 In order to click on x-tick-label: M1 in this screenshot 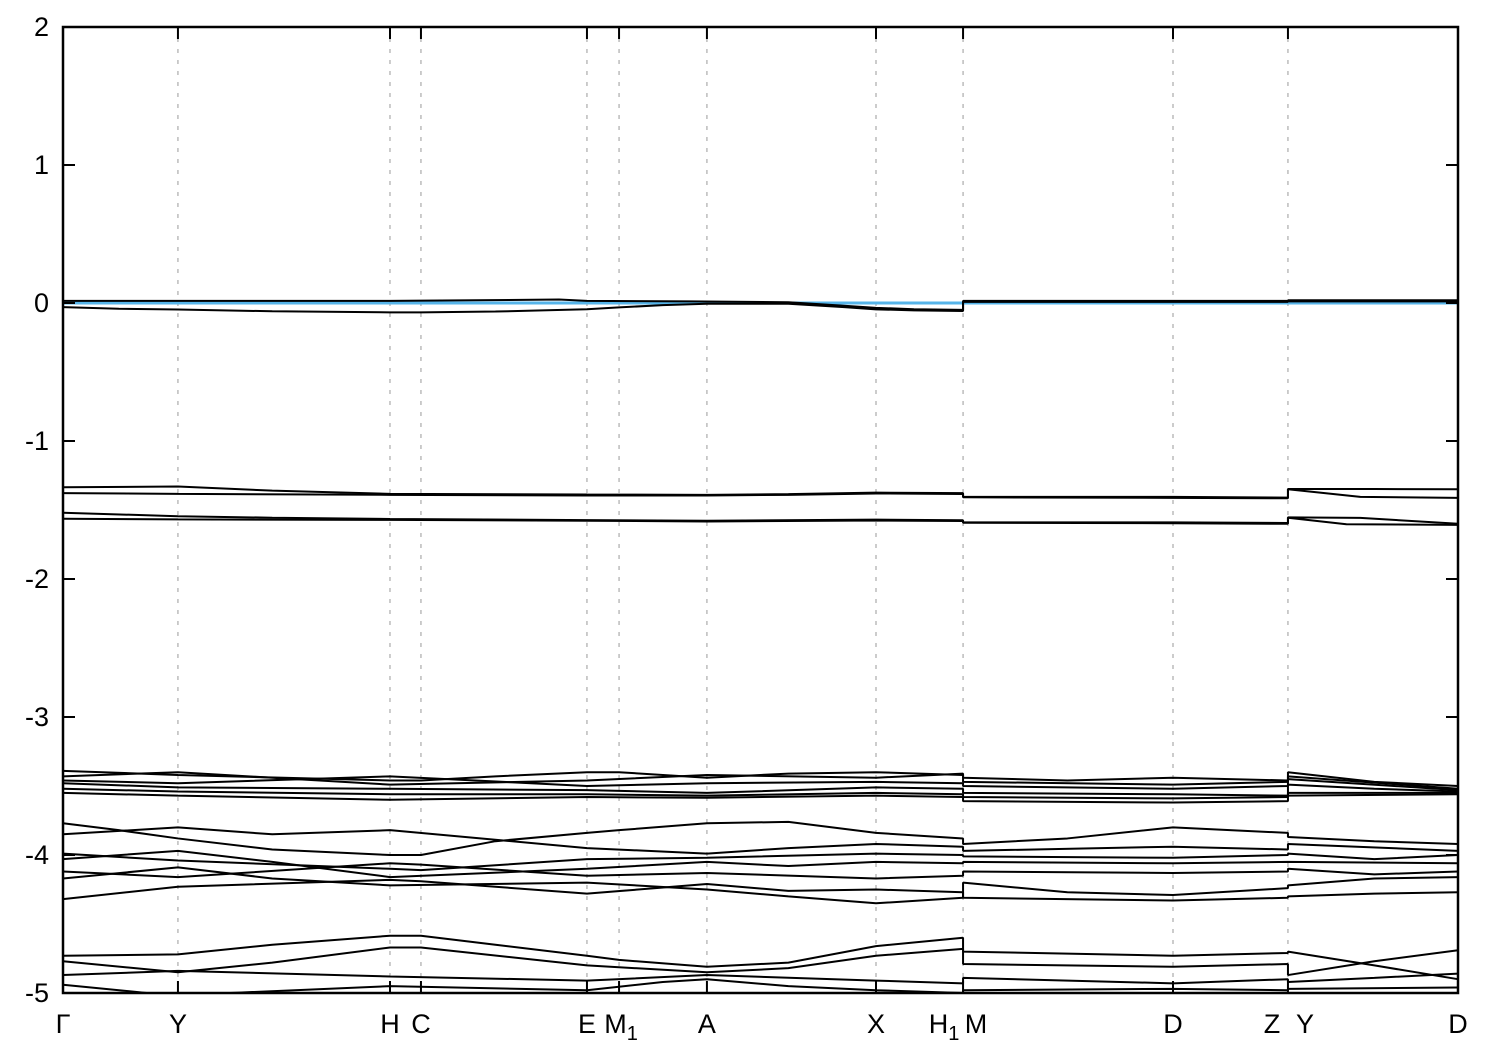, I will do `click(621, 1027)`.